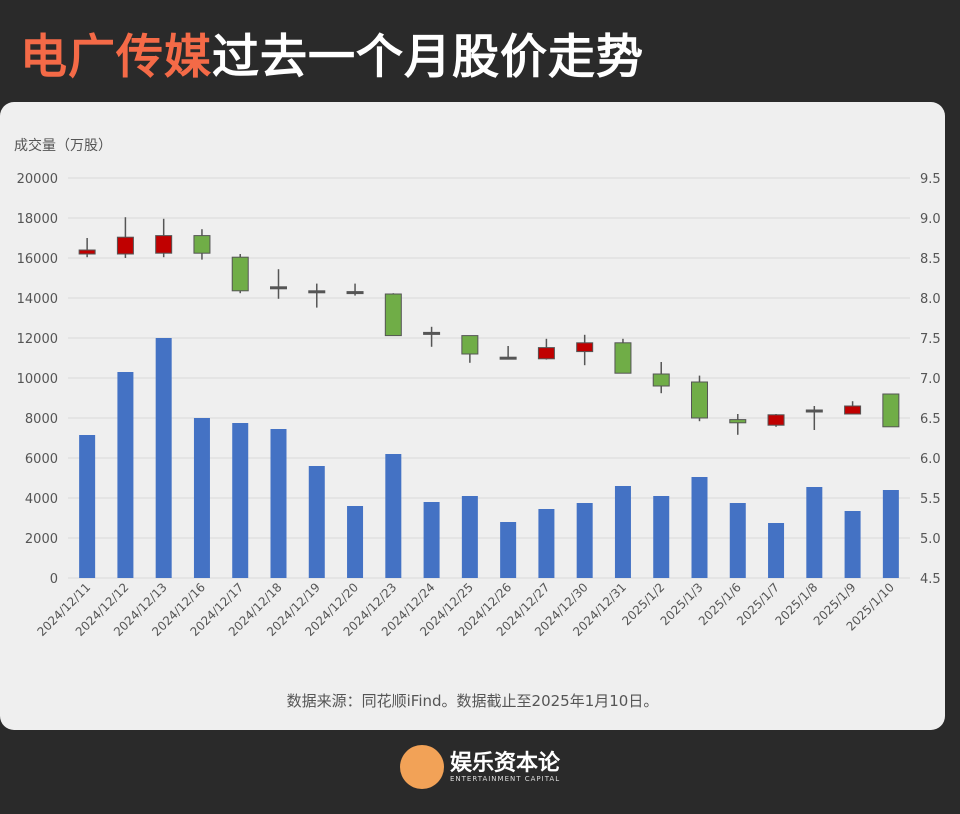 This screenshot has width=960, height=814. I want to click on title-rest: 过去一个月股价走势, so click(428, 57).